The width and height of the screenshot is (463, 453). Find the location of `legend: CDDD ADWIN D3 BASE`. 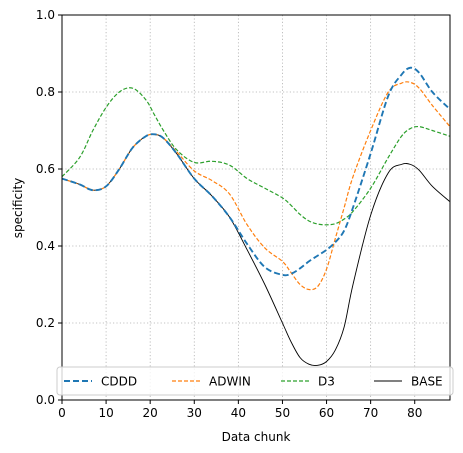

legend: CDDD ADWIN D3 BASE is located at coordinates (255, 381).